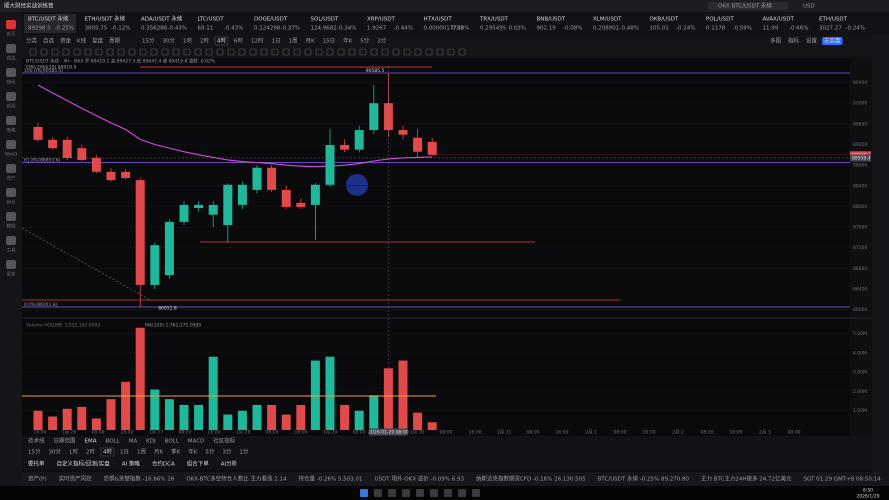  Describe the element at coordinates (742, 29) in the screenshot. I see `ticker-change: -0.59%` at that location.